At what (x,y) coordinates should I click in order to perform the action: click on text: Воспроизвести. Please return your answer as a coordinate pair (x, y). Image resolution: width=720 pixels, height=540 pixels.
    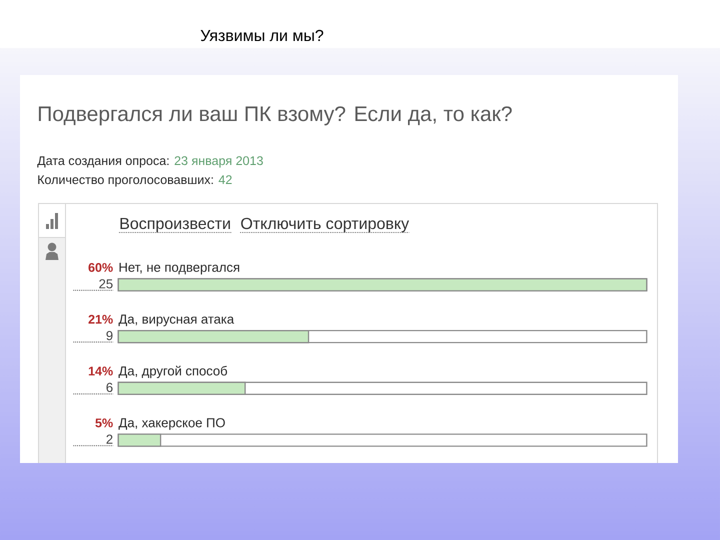
    Looking at the image, I should click on (175, 225).